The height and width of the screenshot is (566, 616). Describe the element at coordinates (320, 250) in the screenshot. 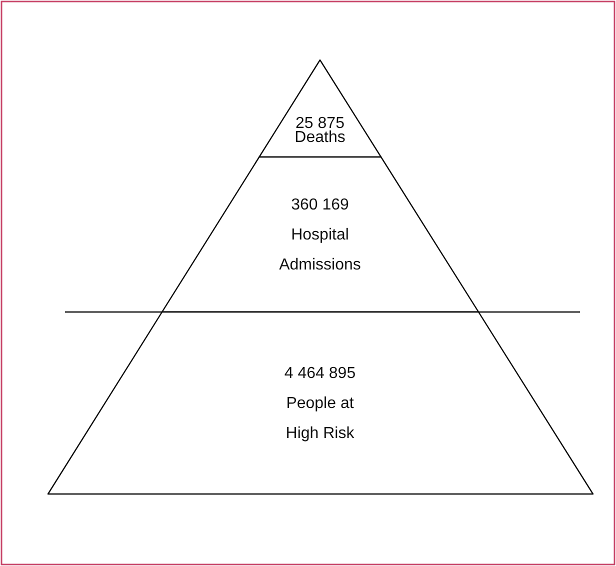

I see `category-label: Hospital Admissions` at that location.